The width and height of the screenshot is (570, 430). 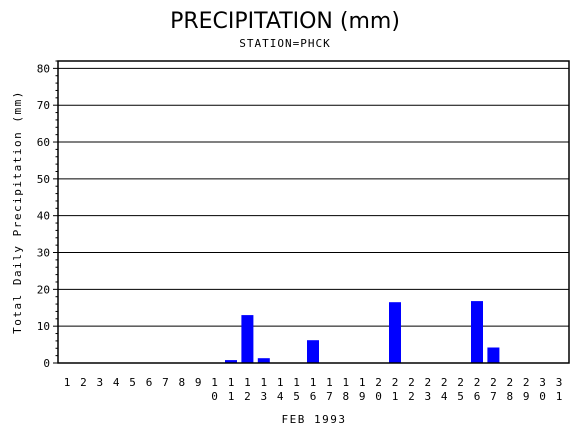 What do you see at coordinates (17, 212) in the screenshot?
I see `y-axis-label: Total Daily Precipitation (mm)` at bounding box center [17, 212].